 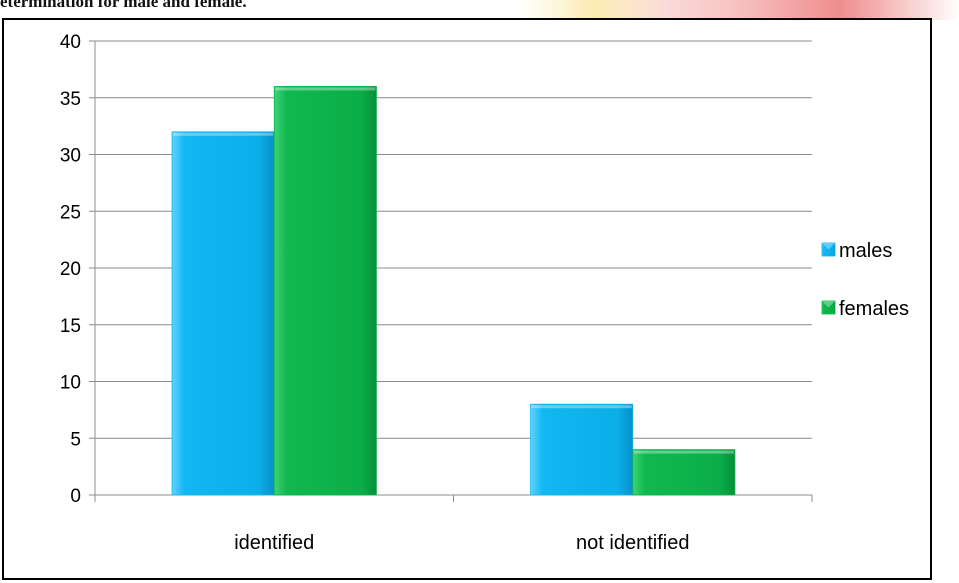 What do you see at coordinates (223, 313) in the screenshot?
I see `bar-males-identified` at bounding box center [223, 313].